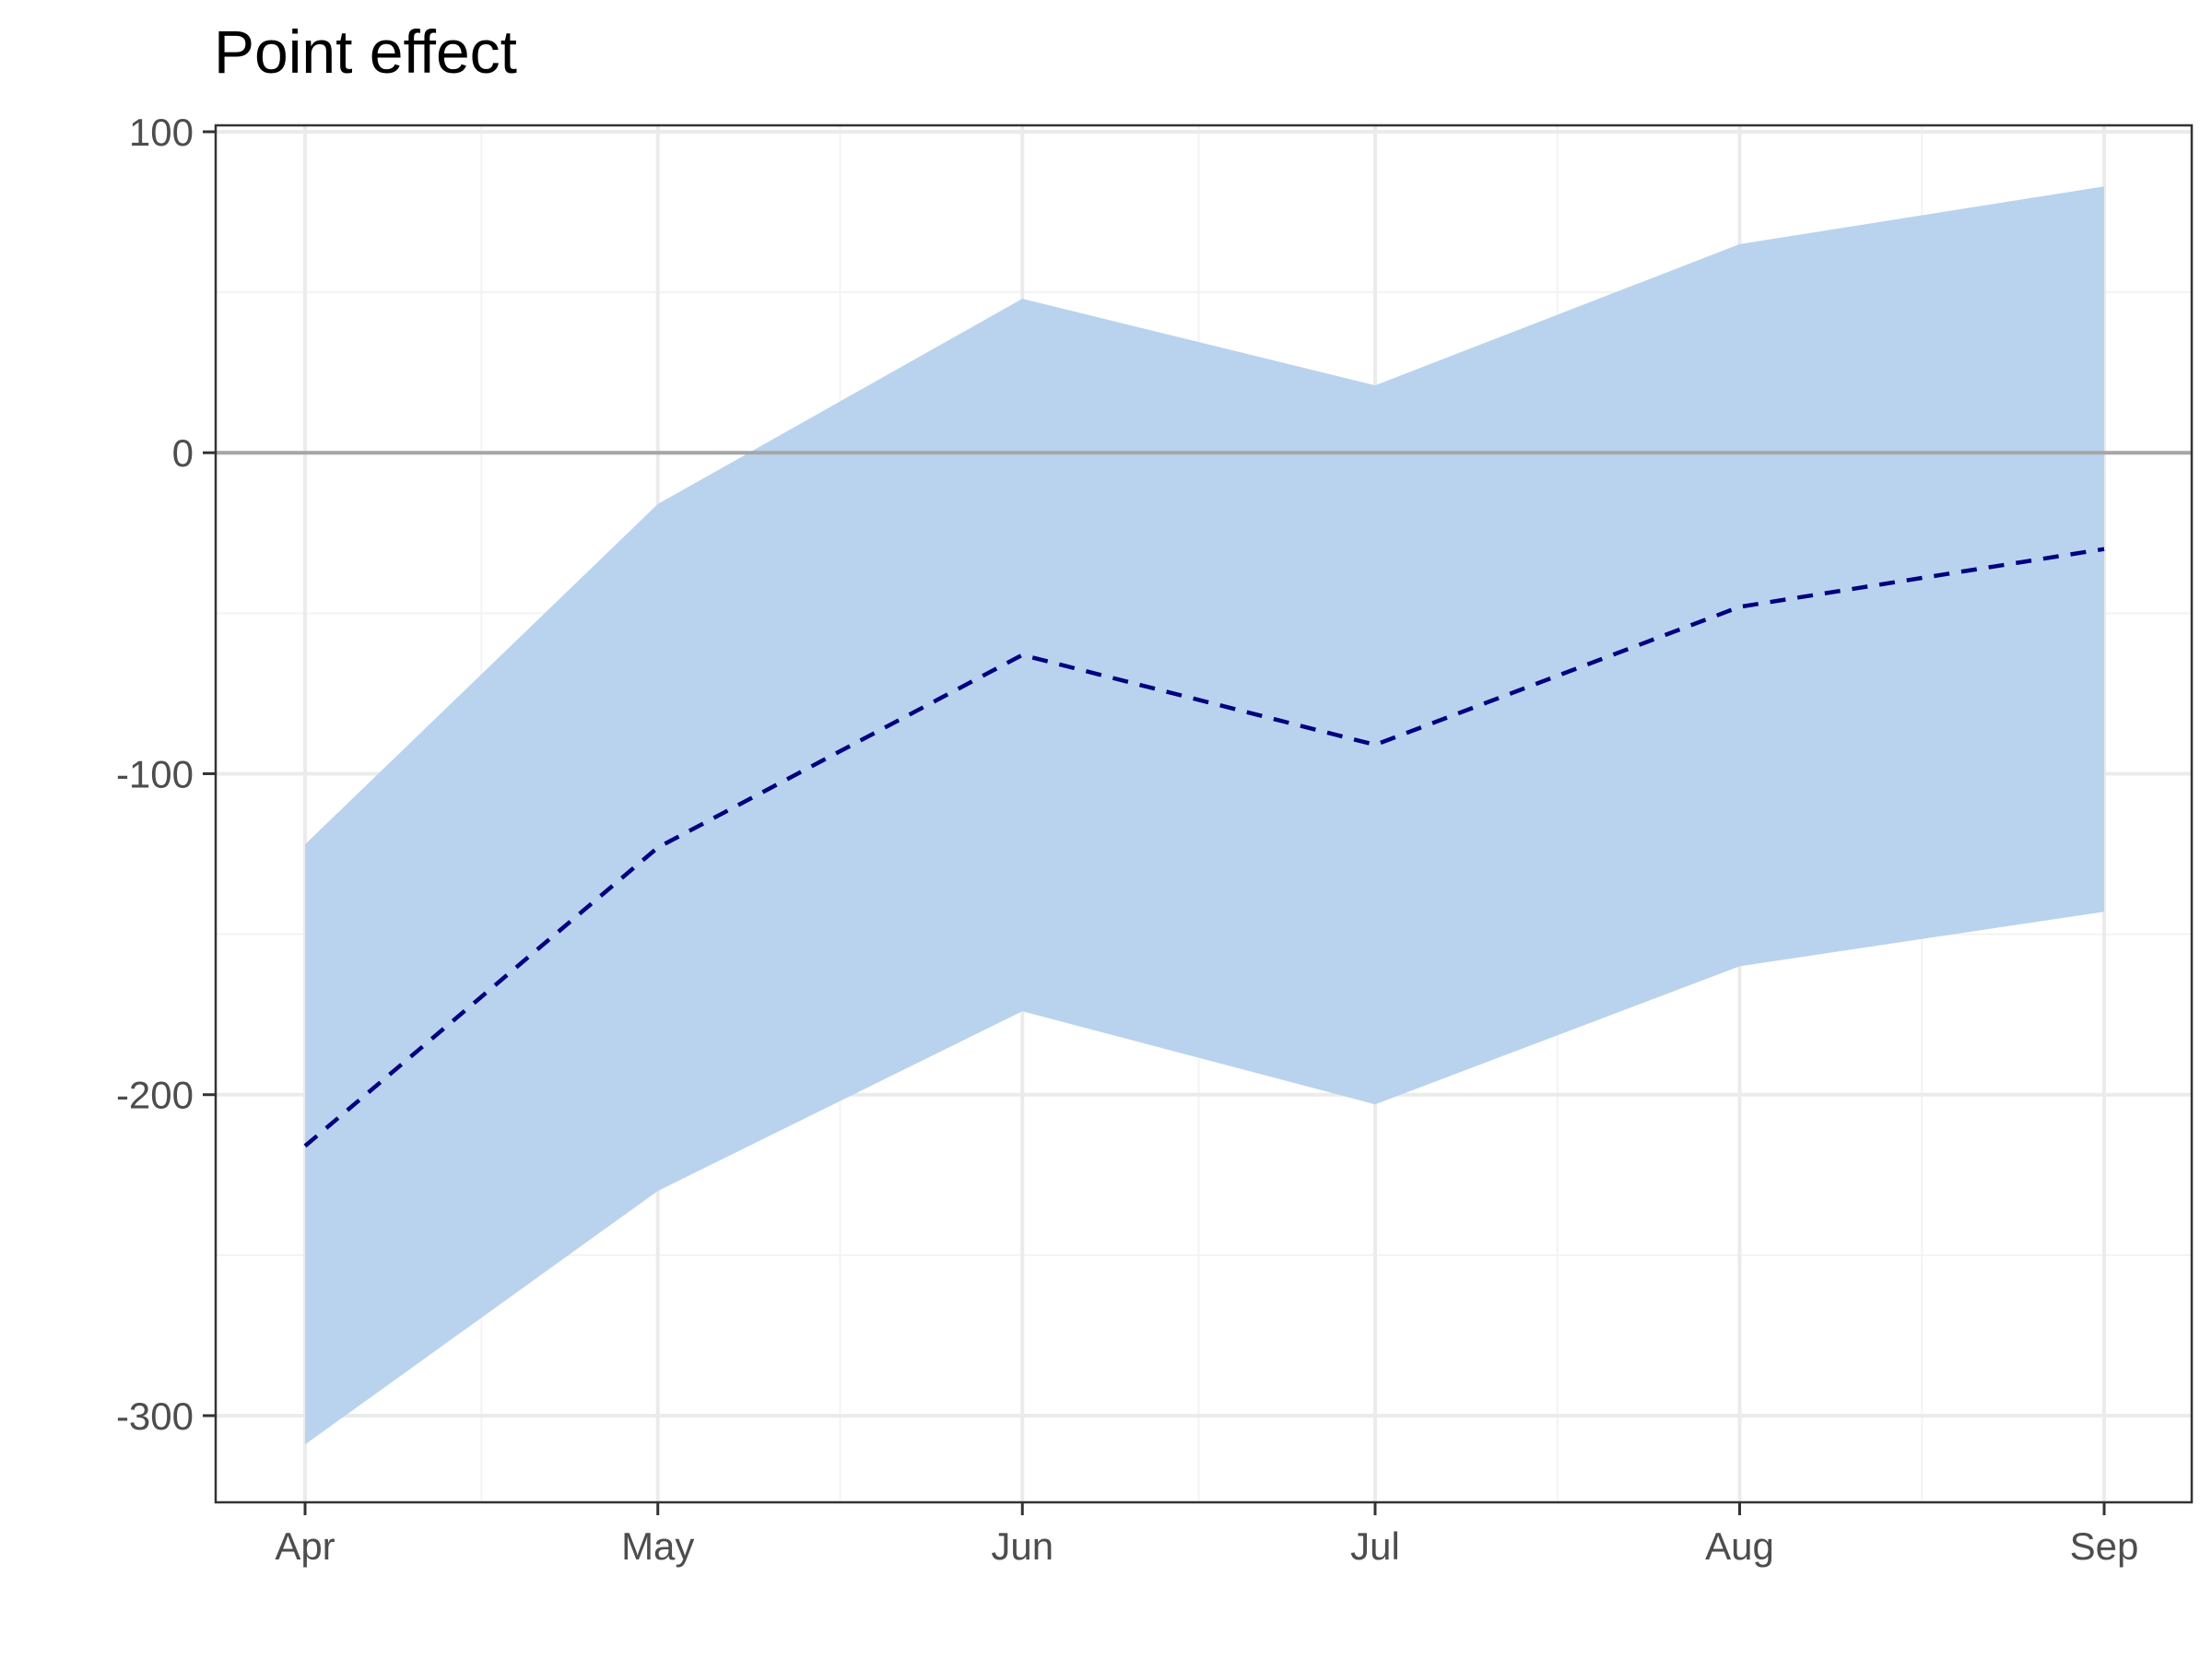 The image size is (2212, 1659). What do you see at coordinates (1375, 1546) in the screenshot?
I see `x-tick-label: Jul` at bounding box center [1375, 1546].